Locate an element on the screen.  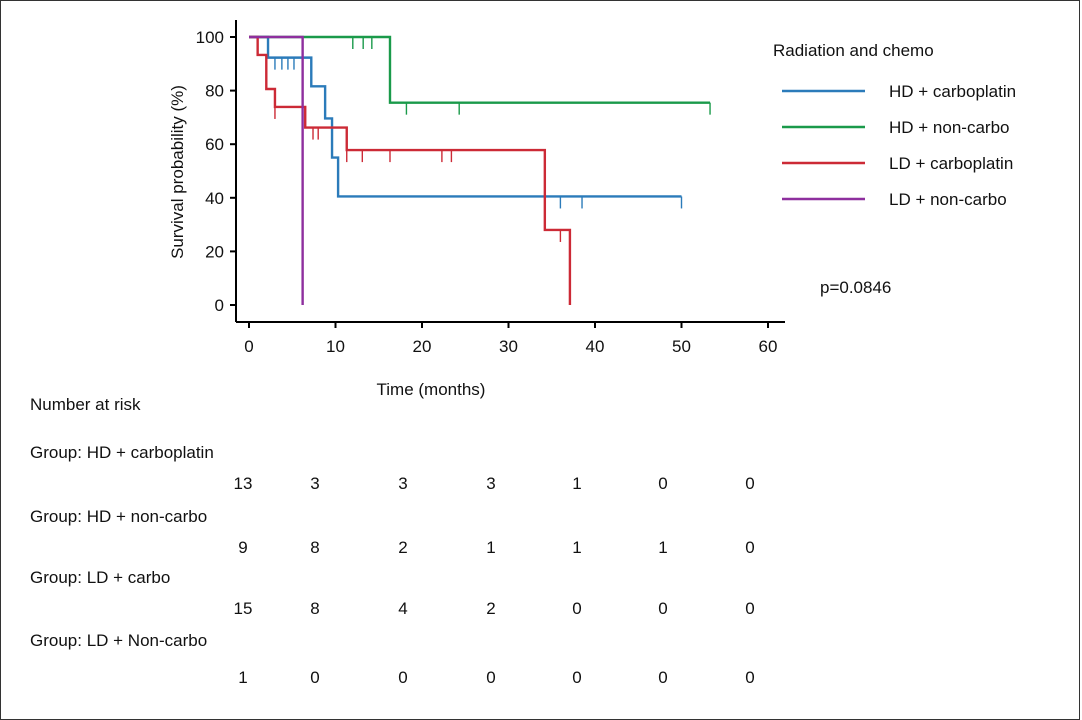
survival-curve-hd-carboplatin is located at coordinates (465, 116).